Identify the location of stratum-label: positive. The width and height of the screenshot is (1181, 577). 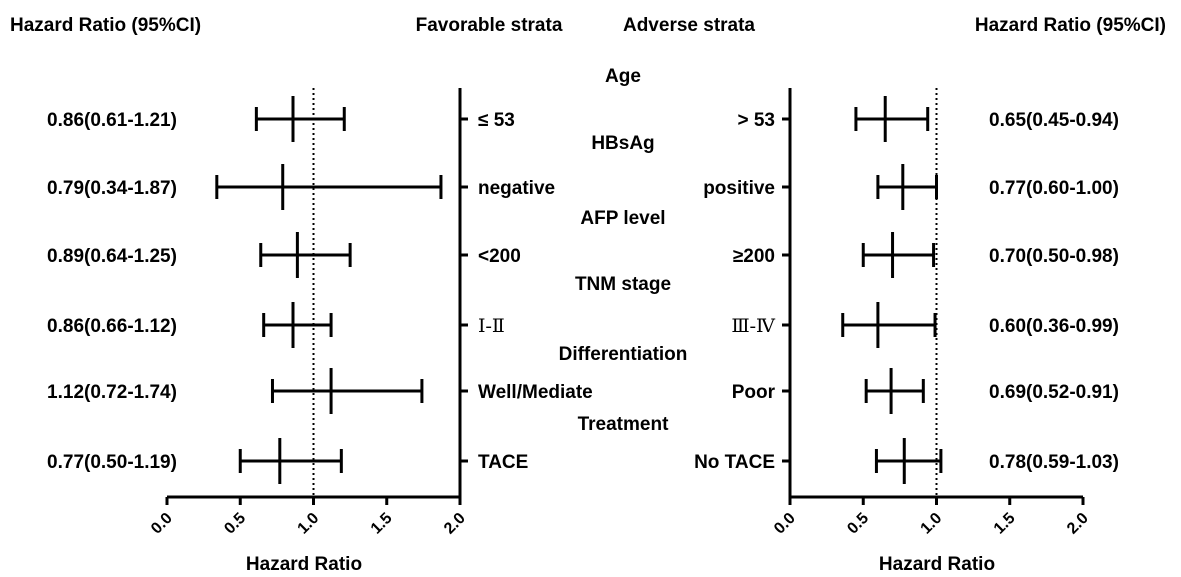
(739, 188).